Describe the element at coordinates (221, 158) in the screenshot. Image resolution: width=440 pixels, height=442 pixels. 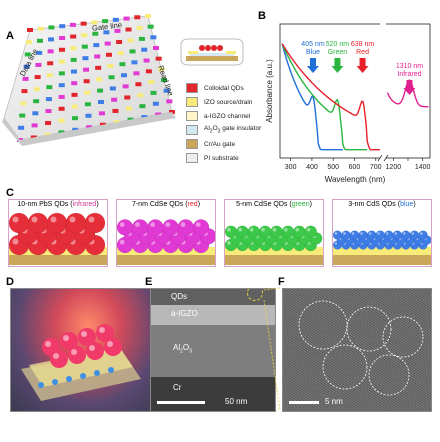
I see `legend-label: PI substrate` at that location.